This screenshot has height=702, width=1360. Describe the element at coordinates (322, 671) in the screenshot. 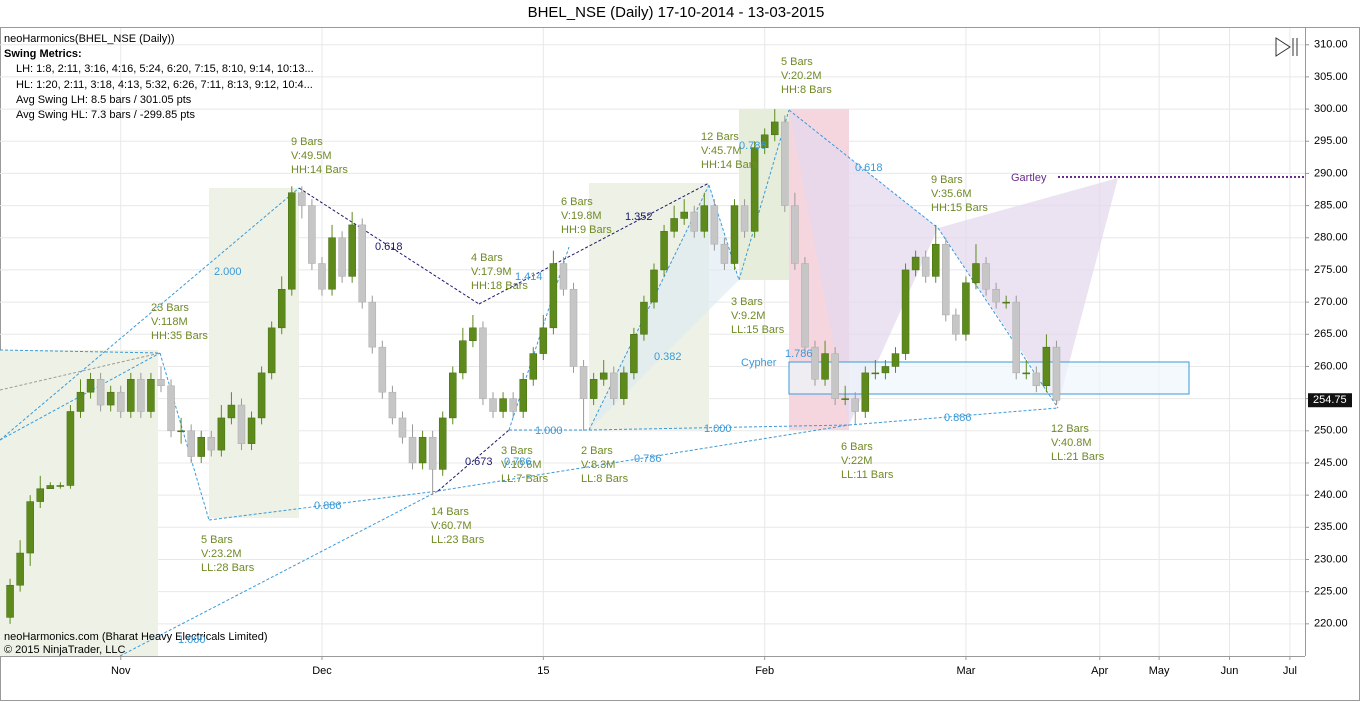

I see `x-tick-label: Dec` at that location.